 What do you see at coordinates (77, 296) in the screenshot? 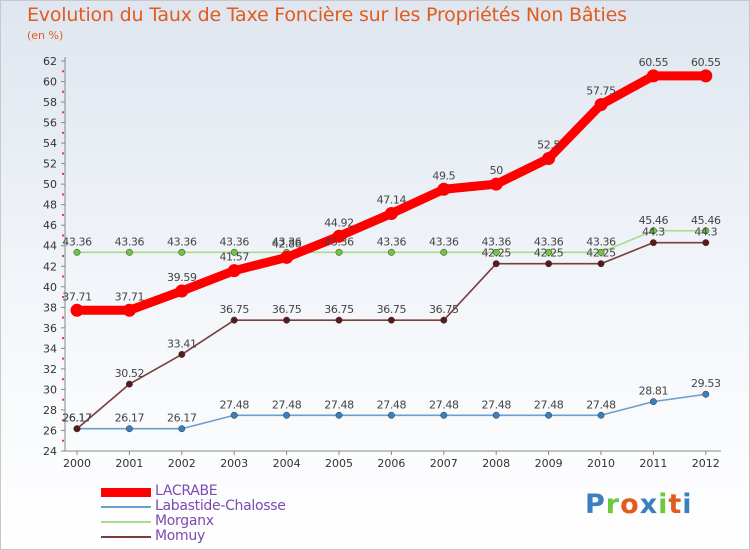
I see `data-label: 37.71` at bounding box center [77, 296].